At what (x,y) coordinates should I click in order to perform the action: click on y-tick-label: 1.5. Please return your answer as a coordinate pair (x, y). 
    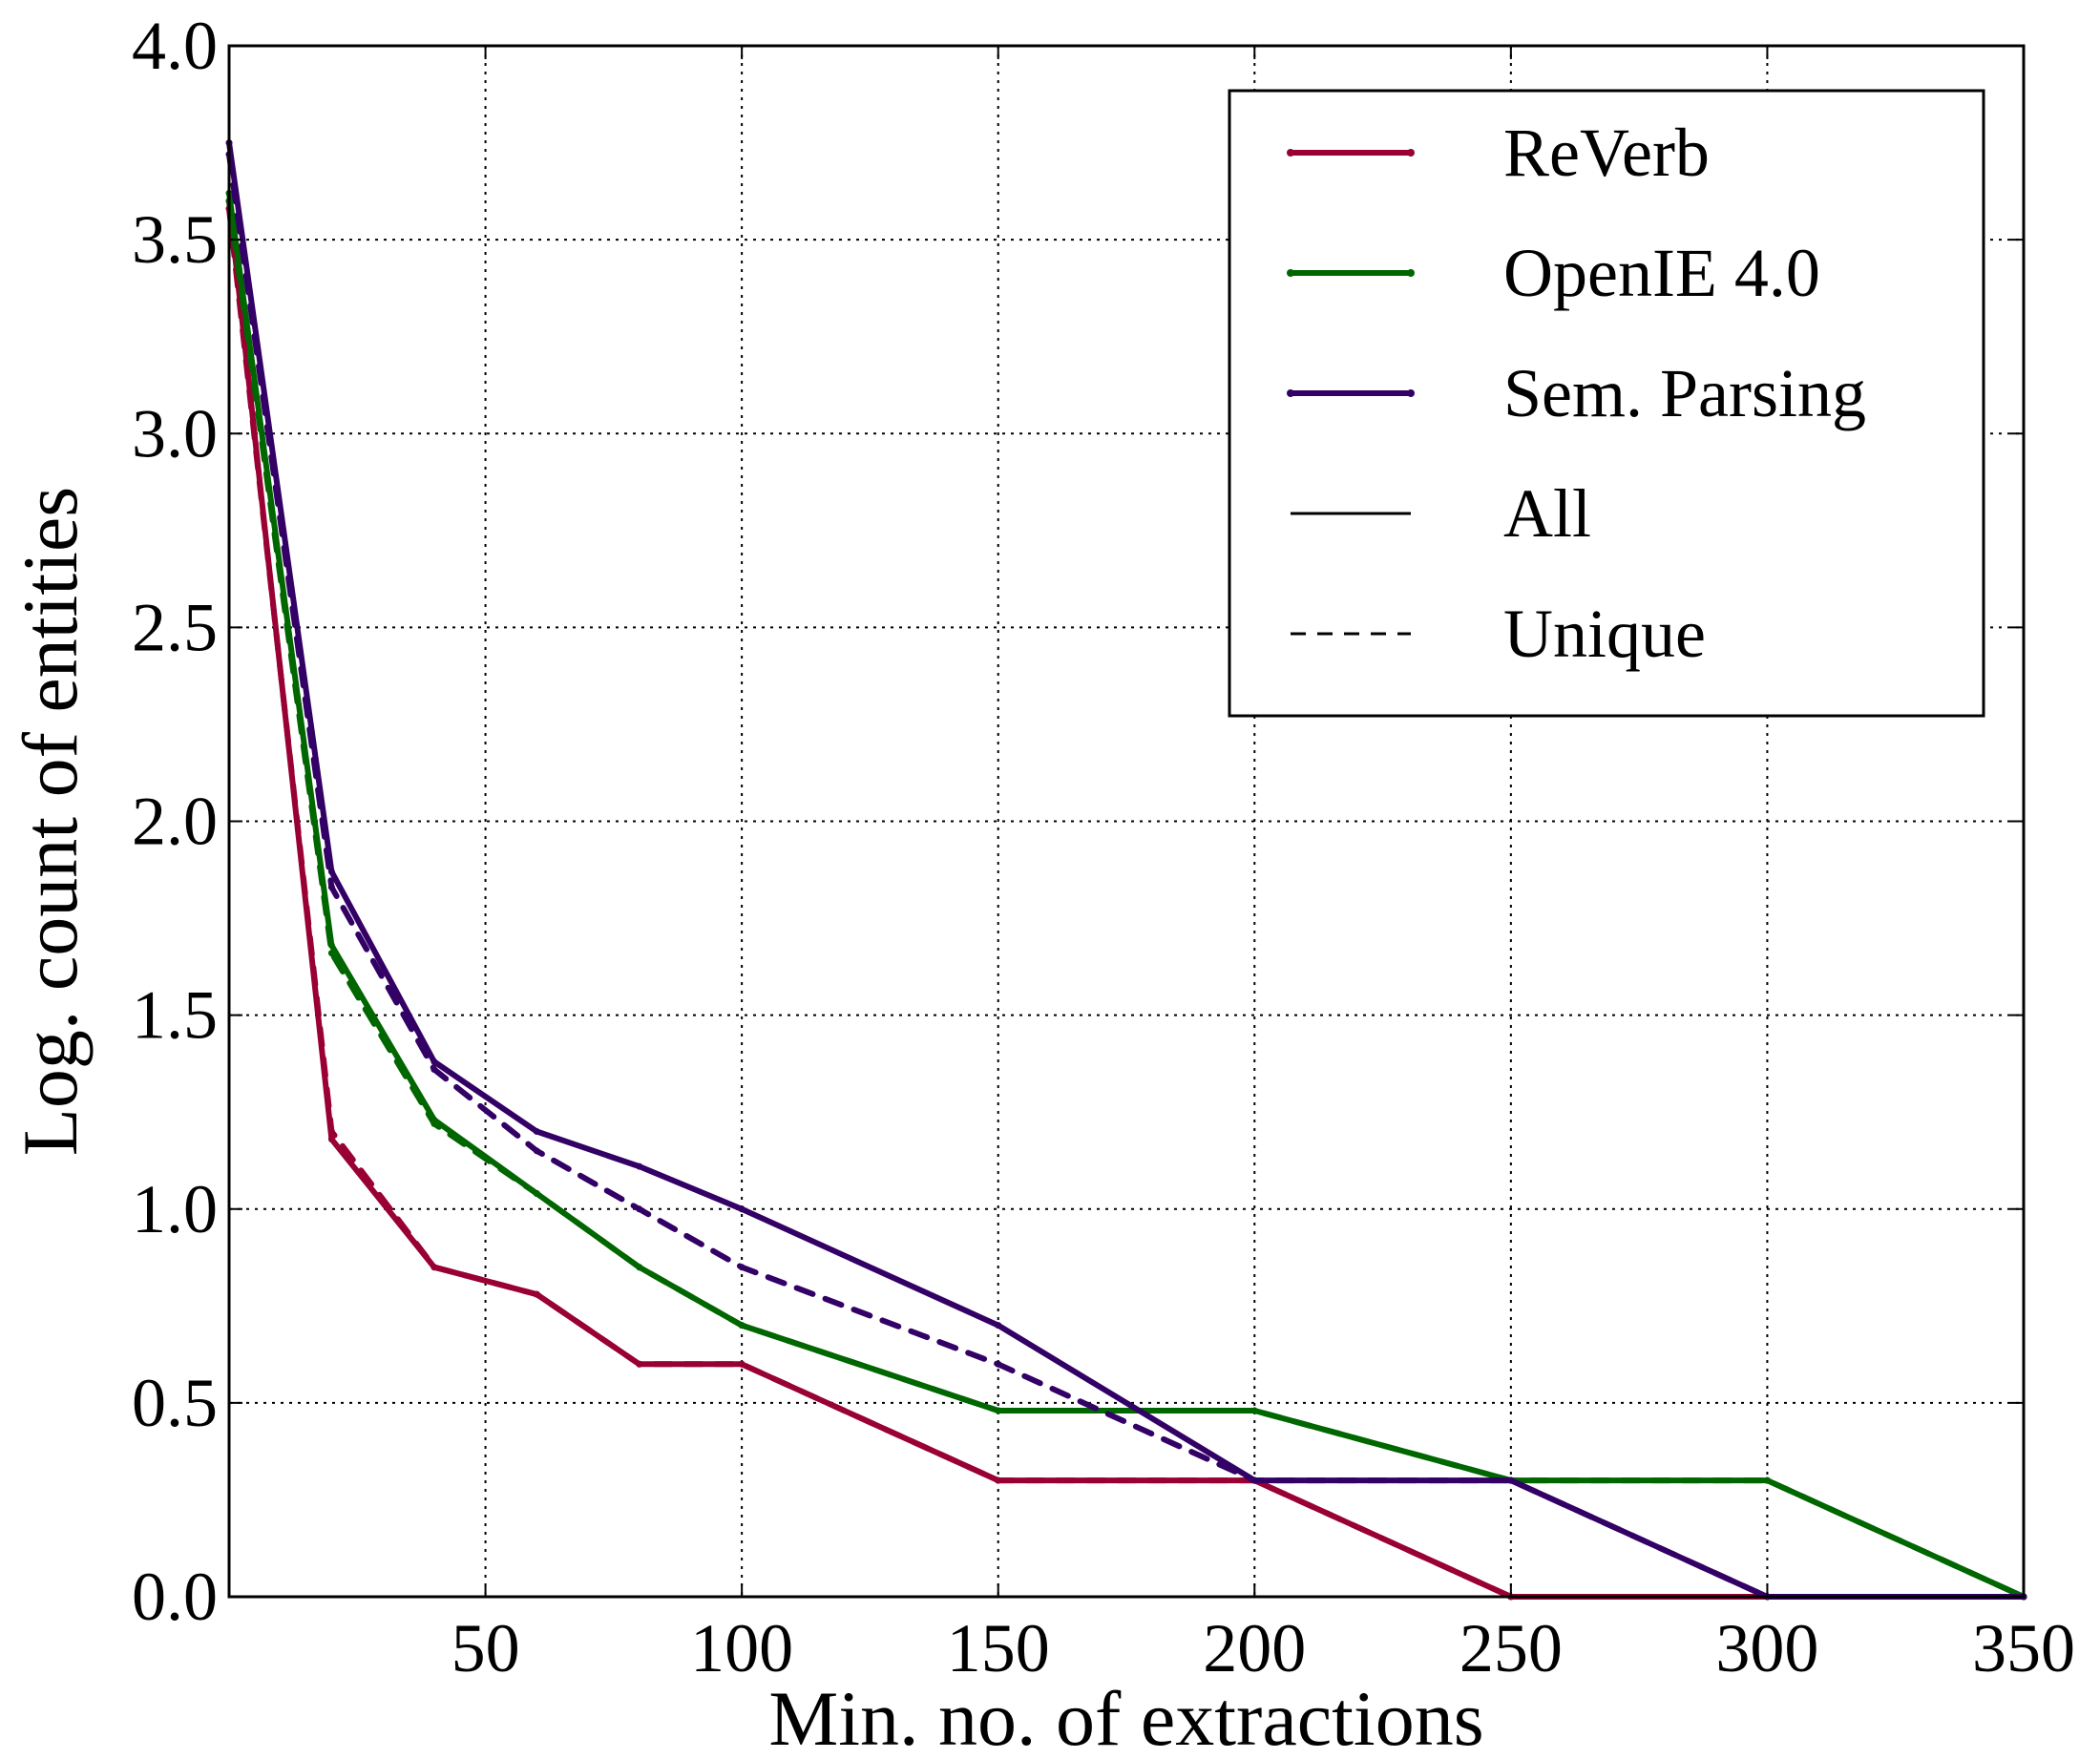
    Looking at the image, I should click on (175, 1015).